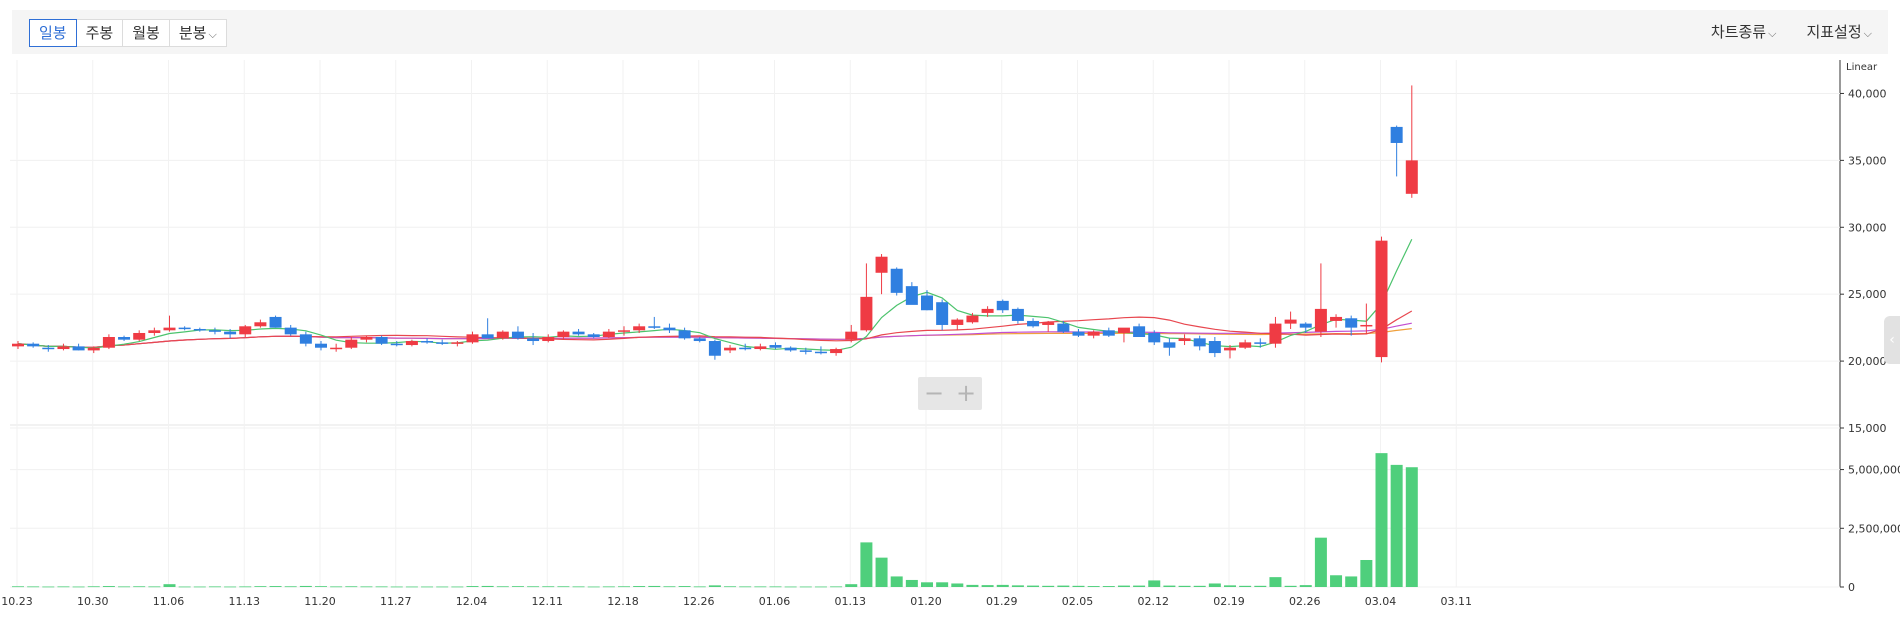  What do you see at coordinates (934, 393) in the screenshot?
I see `zoom-out-button: −` at bounding box center [934, 393].